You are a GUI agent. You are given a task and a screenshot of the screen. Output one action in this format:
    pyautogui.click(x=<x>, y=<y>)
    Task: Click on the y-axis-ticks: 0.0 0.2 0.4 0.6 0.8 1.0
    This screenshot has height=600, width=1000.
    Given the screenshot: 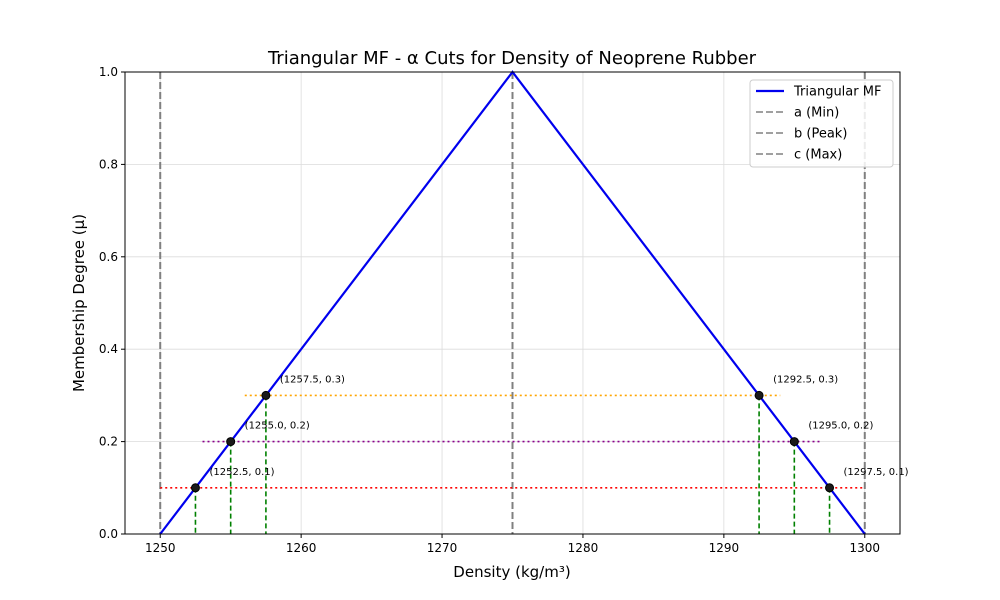 What is the action you would take?
    pyautogui.click(x=112, y=303)
    